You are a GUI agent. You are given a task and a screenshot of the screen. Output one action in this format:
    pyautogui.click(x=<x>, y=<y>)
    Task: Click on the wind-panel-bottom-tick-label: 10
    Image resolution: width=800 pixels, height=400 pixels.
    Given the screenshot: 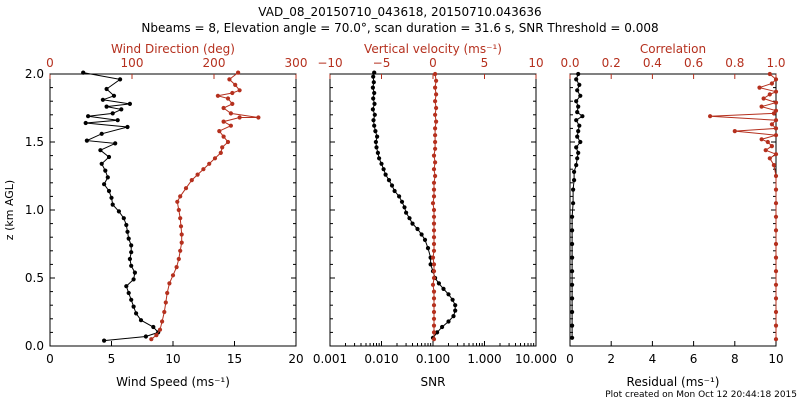 What is the action you would take?
    pyautogui.click(x=172, y=359)
    